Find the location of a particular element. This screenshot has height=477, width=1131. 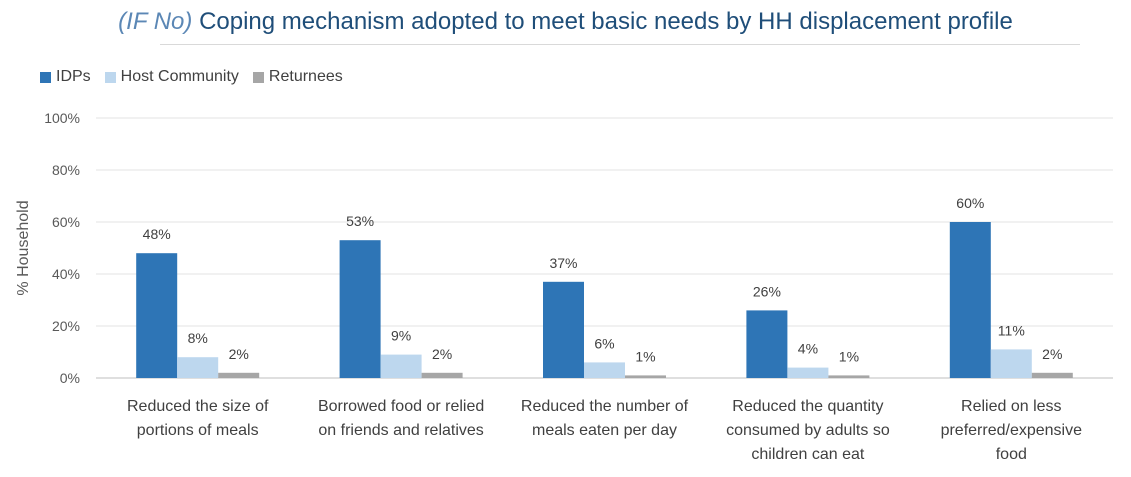

x-category-label: preferred/expensive is located at coordinates (1012, 430).